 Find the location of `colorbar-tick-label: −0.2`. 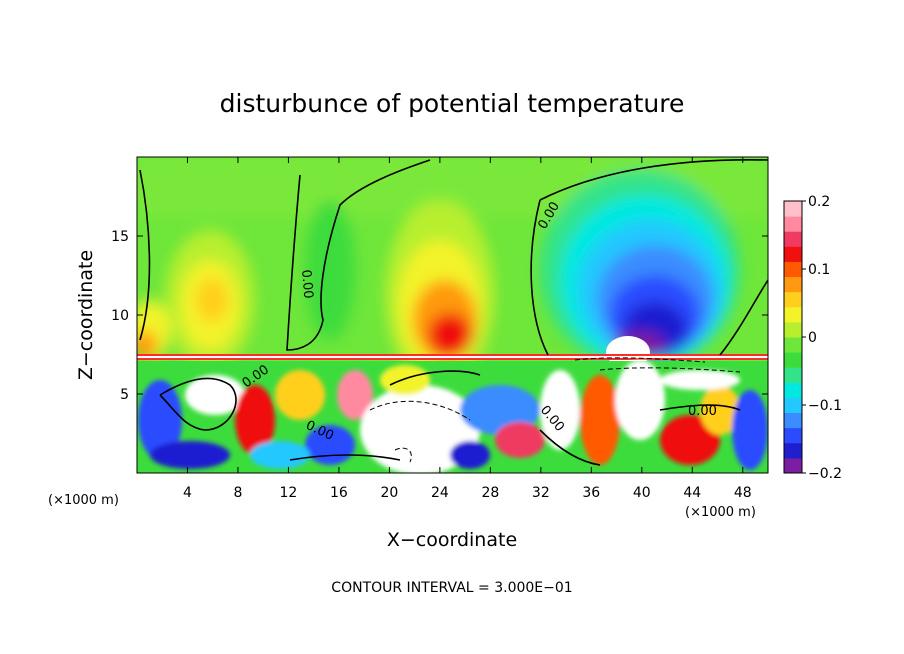

colorbar-tick-label: −0.2 is located at coordinates (825, 474).